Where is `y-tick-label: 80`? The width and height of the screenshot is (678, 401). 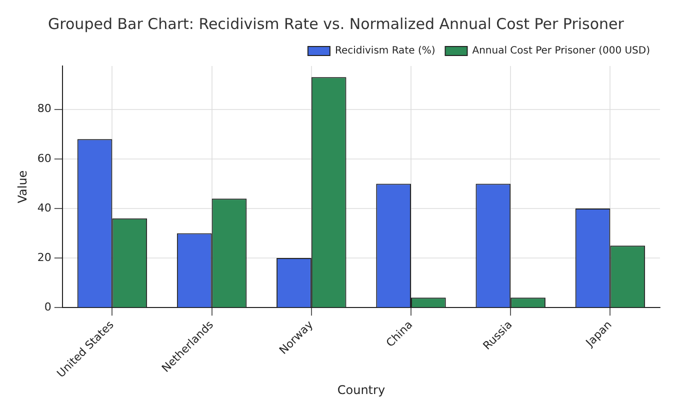
y-tick-label: 80 is located at coordinates (44, 109).